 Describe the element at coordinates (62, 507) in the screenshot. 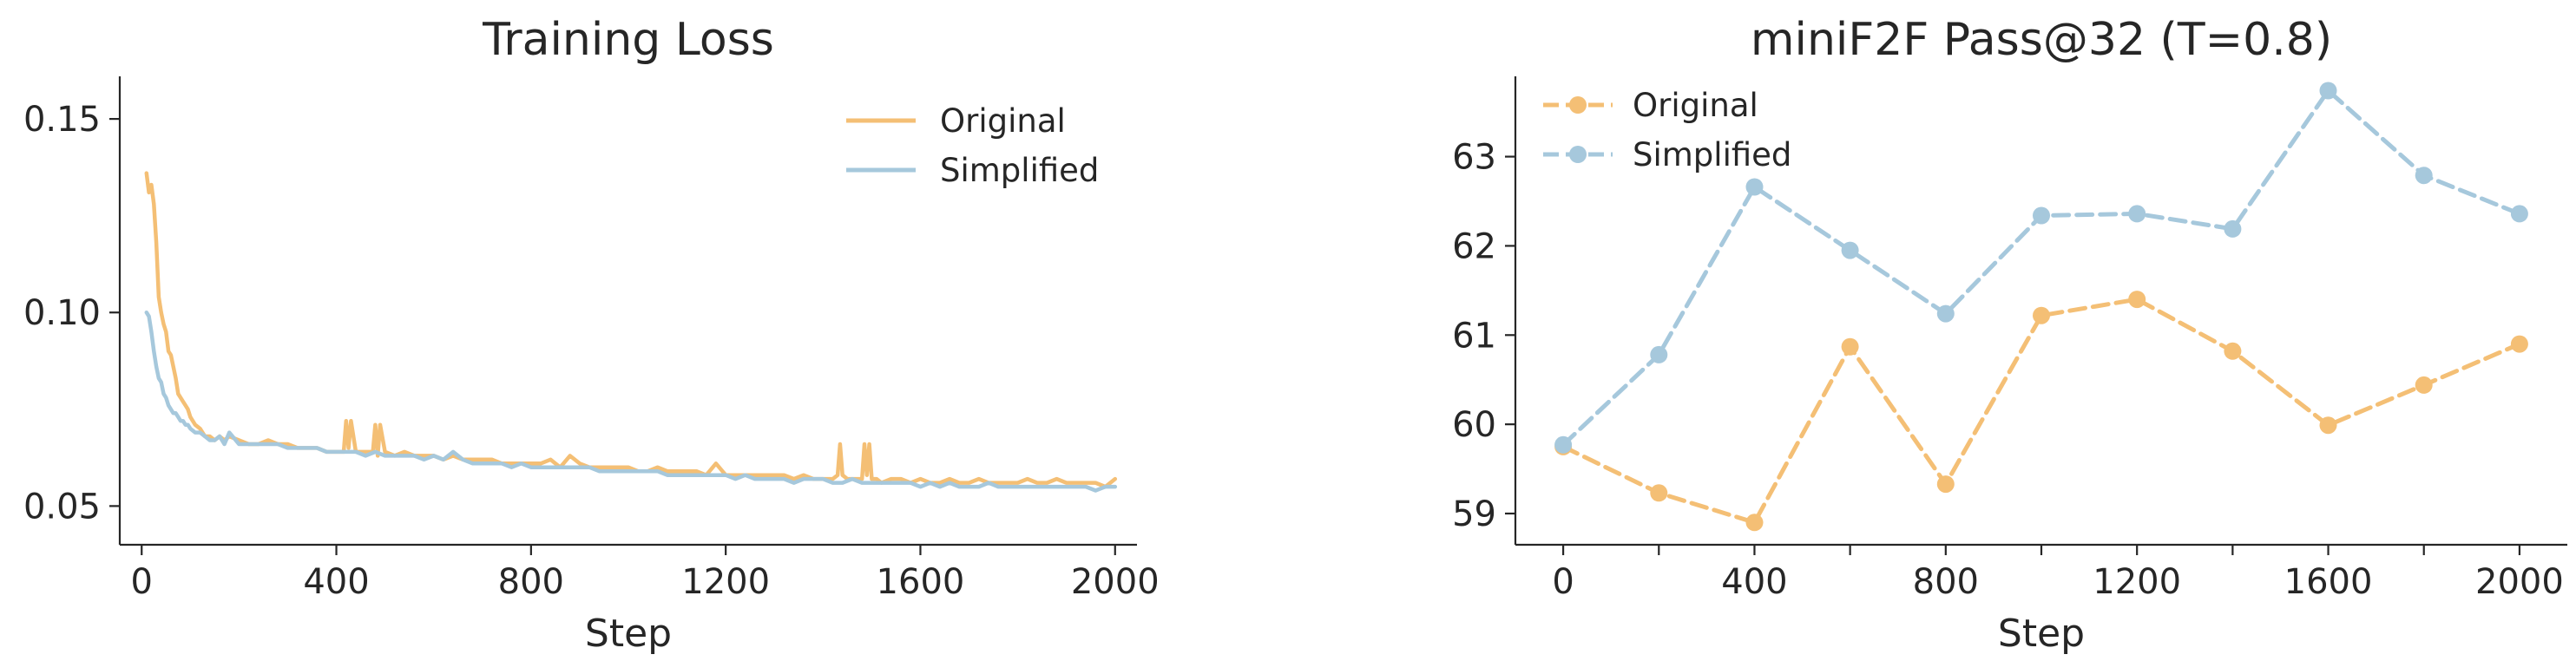

I see `y-tick-label: 0.05` at that location.